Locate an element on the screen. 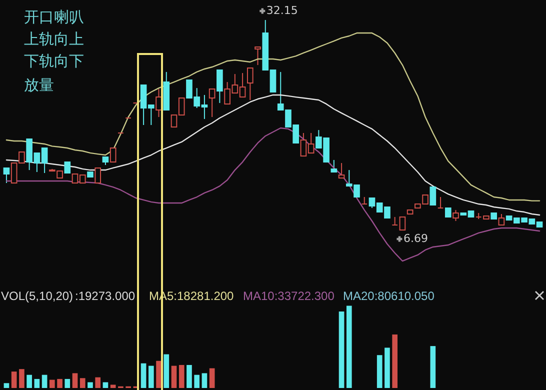 This screenshot has width=546, height=390. annotation: 放量 is located at coordinates (39, 85).